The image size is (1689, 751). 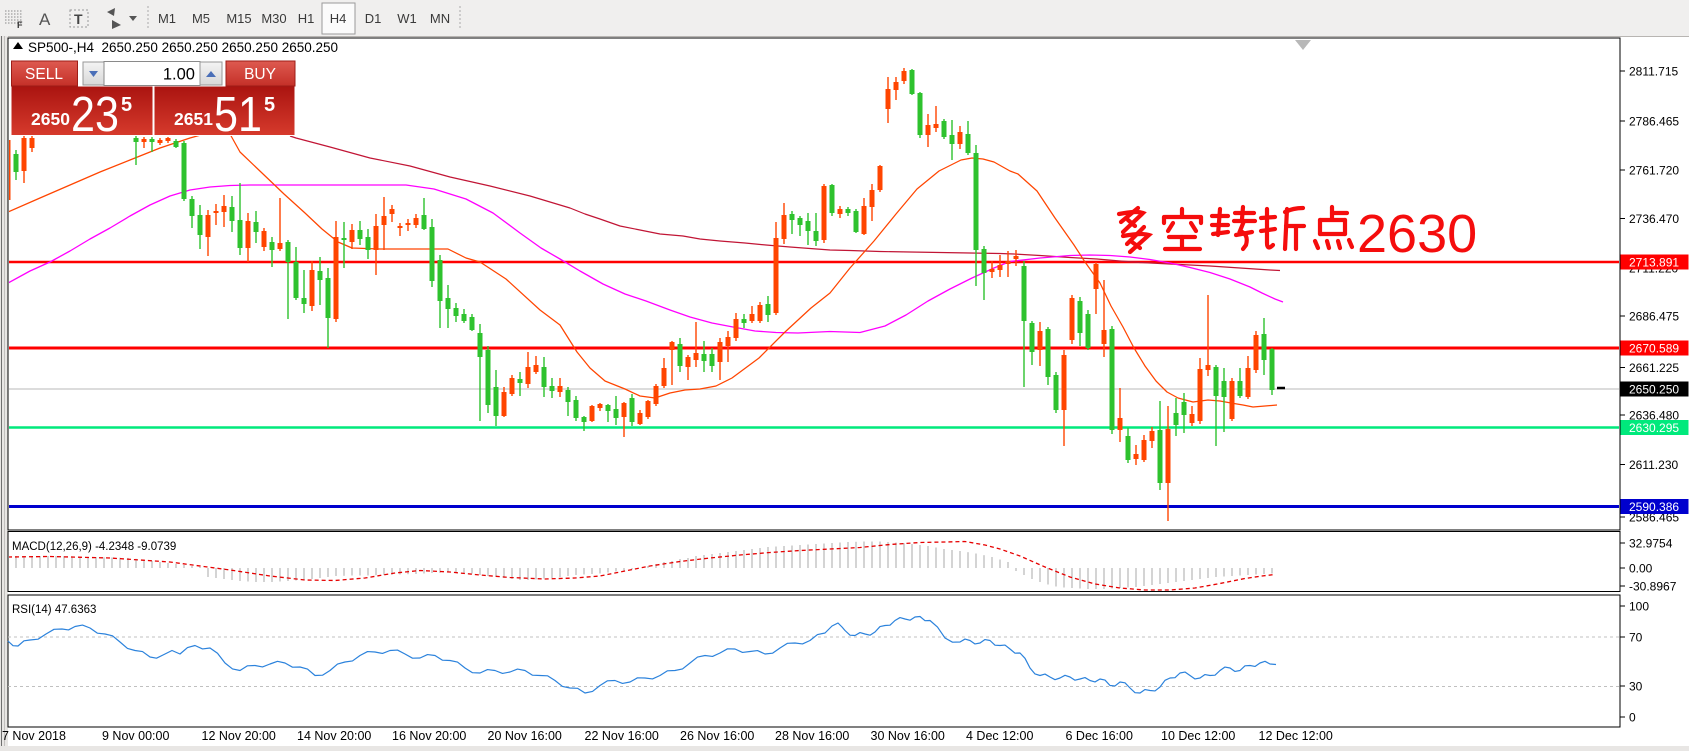 I want to click on svg-text: H4, so click(x=338, y=18).